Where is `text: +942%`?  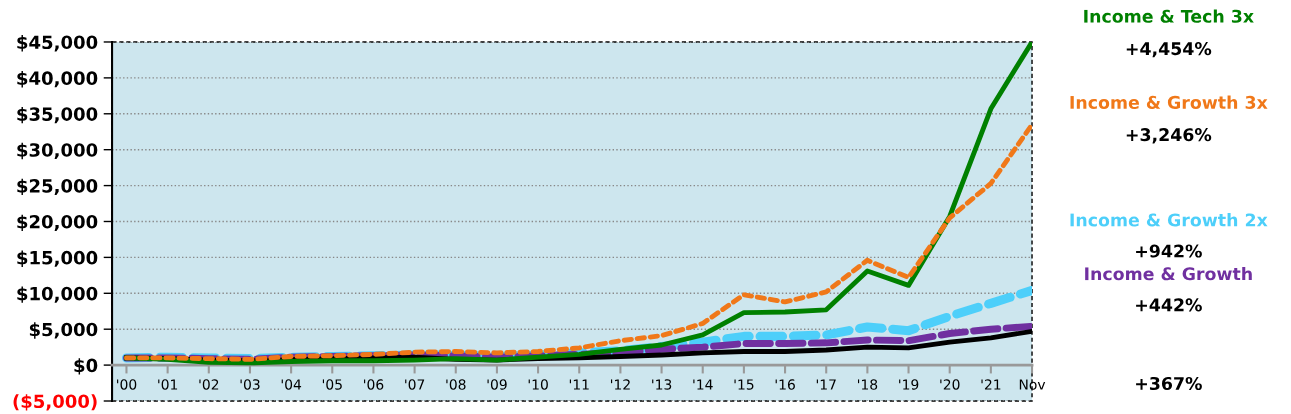 text: +942% is located at coordinates (1169, 251).